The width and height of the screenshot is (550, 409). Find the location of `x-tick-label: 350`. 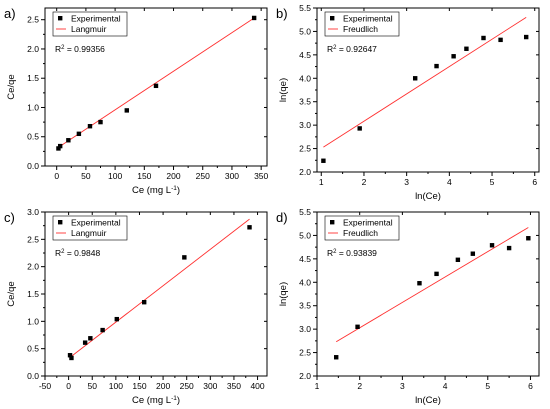

x-tick-label: 350 is located at coordinates (234, 386).